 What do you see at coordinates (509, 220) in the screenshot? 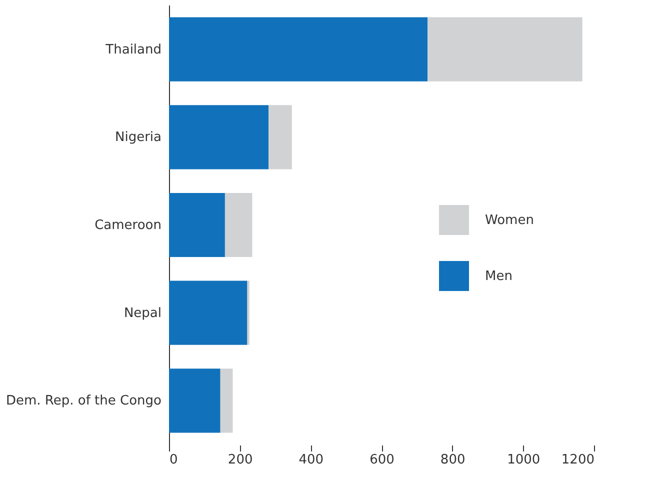
I see `legend-label: Women` at bounding box center [509, 220].